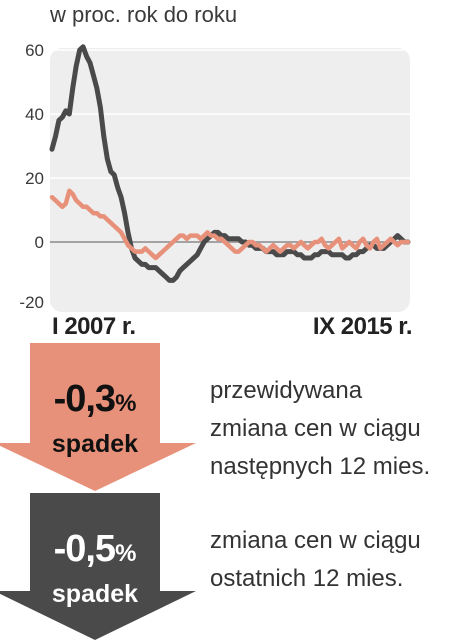 The height and width of the screenshot is (643, 460). What do you see at coordinates (34, 50) in the screenshot?
I see `y-tick-label: 60` at bounding box center [34, 50].